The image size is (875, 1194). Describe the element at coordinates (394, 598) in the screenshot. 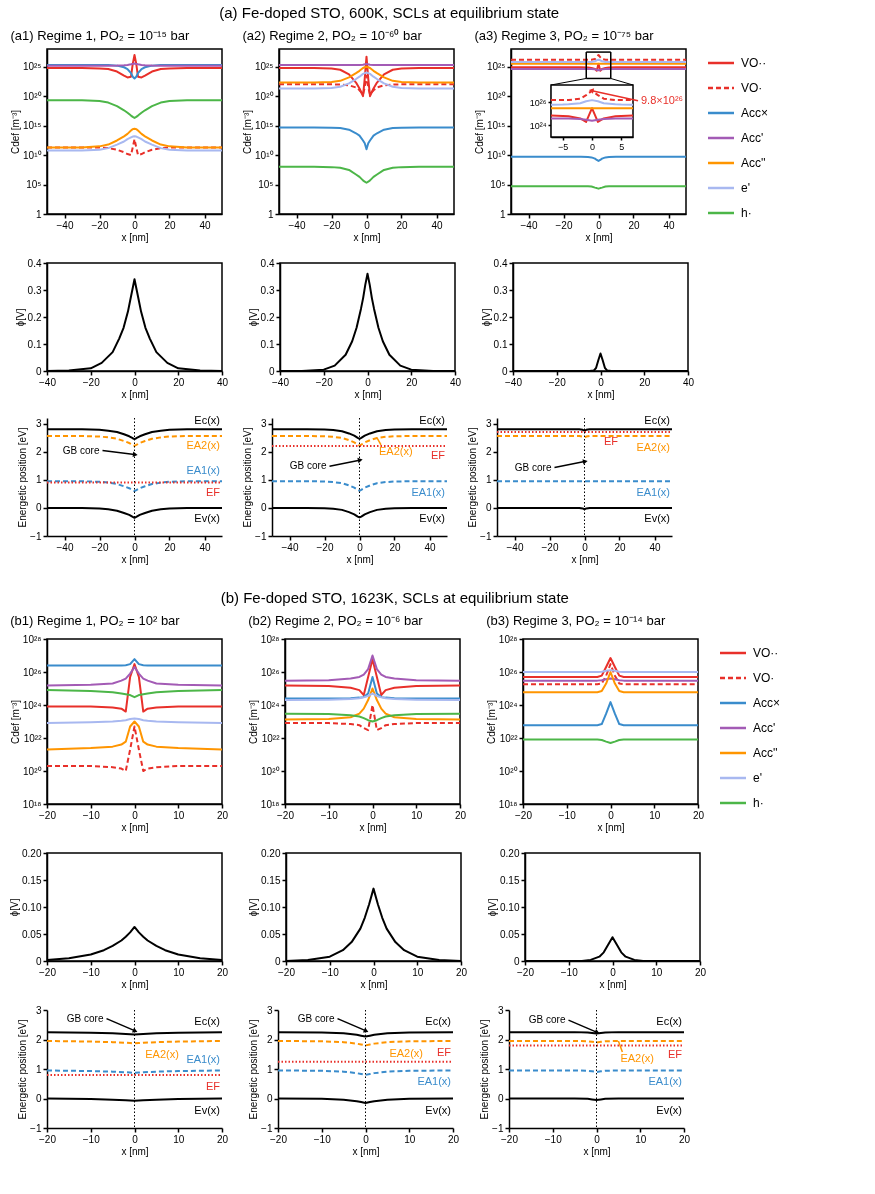

I see `text: (b) Fe-doped STO, 1623K, SCLs at equilibrium state` at that location.